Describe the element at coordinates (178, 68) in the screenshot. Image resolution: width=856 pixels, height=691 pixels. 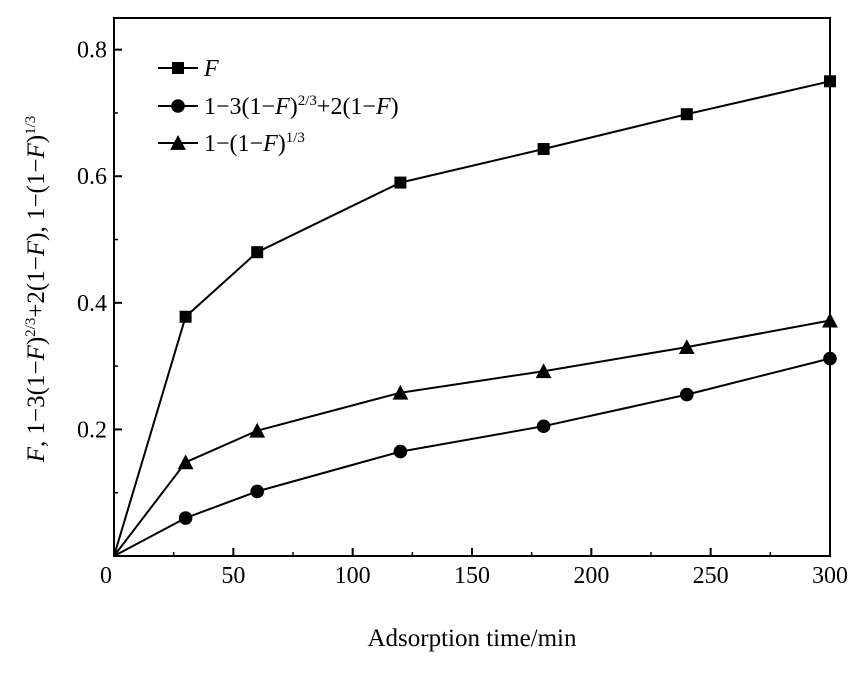
I see `legend-marker-square` at that location.